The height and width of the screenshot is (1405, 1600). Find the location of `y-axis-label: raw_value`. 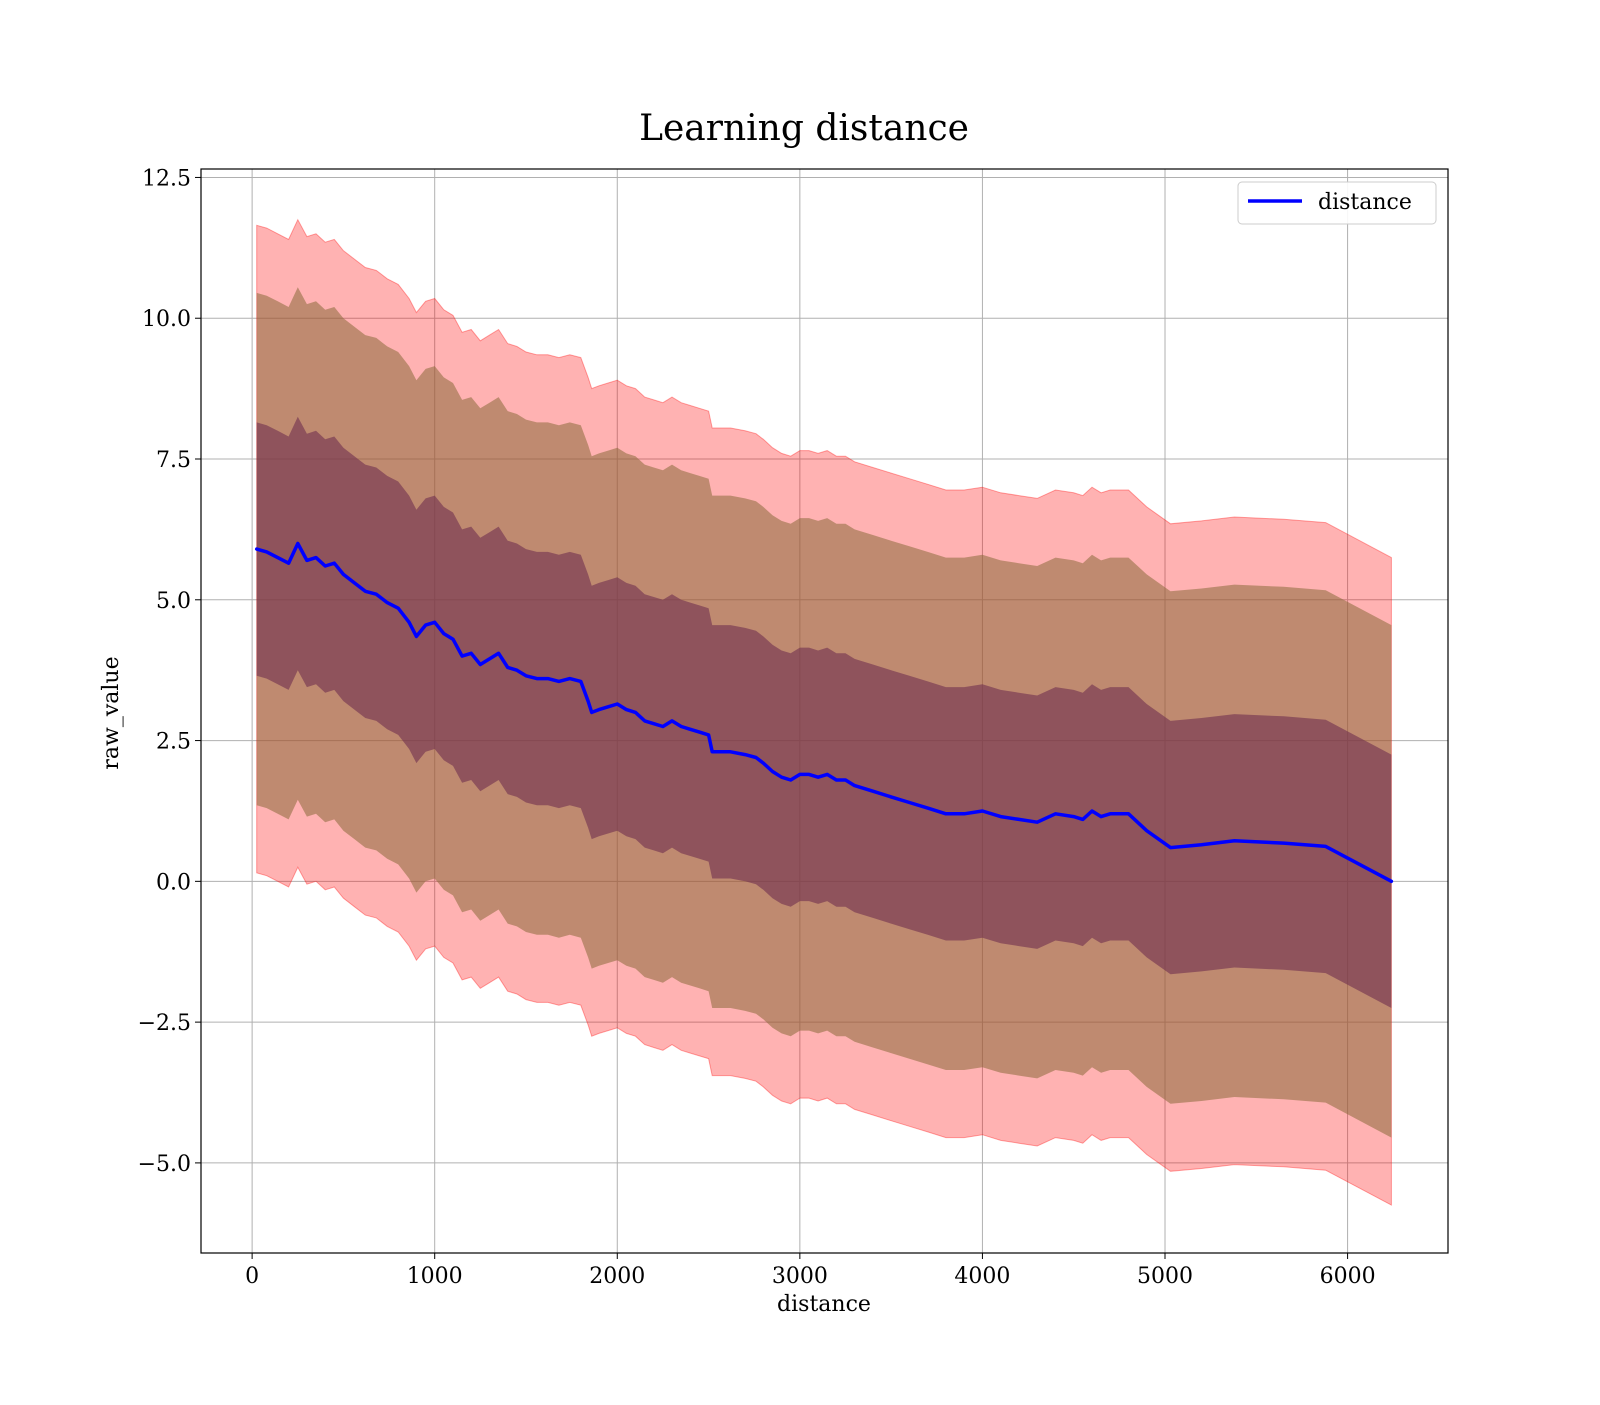

y-axis-label: raw_value is located at coordinates (111, 712).